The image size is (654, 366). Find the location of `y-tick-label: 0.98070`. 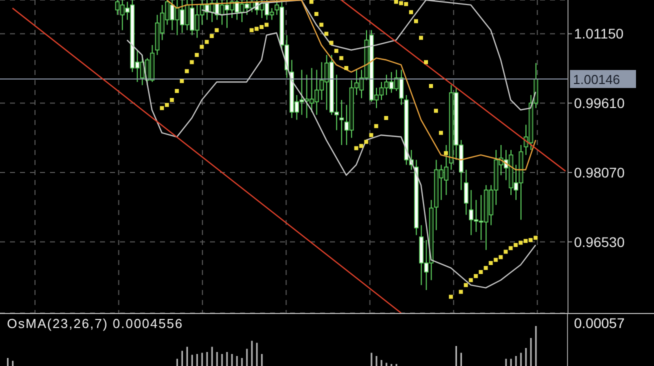

y-tick-label: 0.98070 is located at coordinates (599, 172).